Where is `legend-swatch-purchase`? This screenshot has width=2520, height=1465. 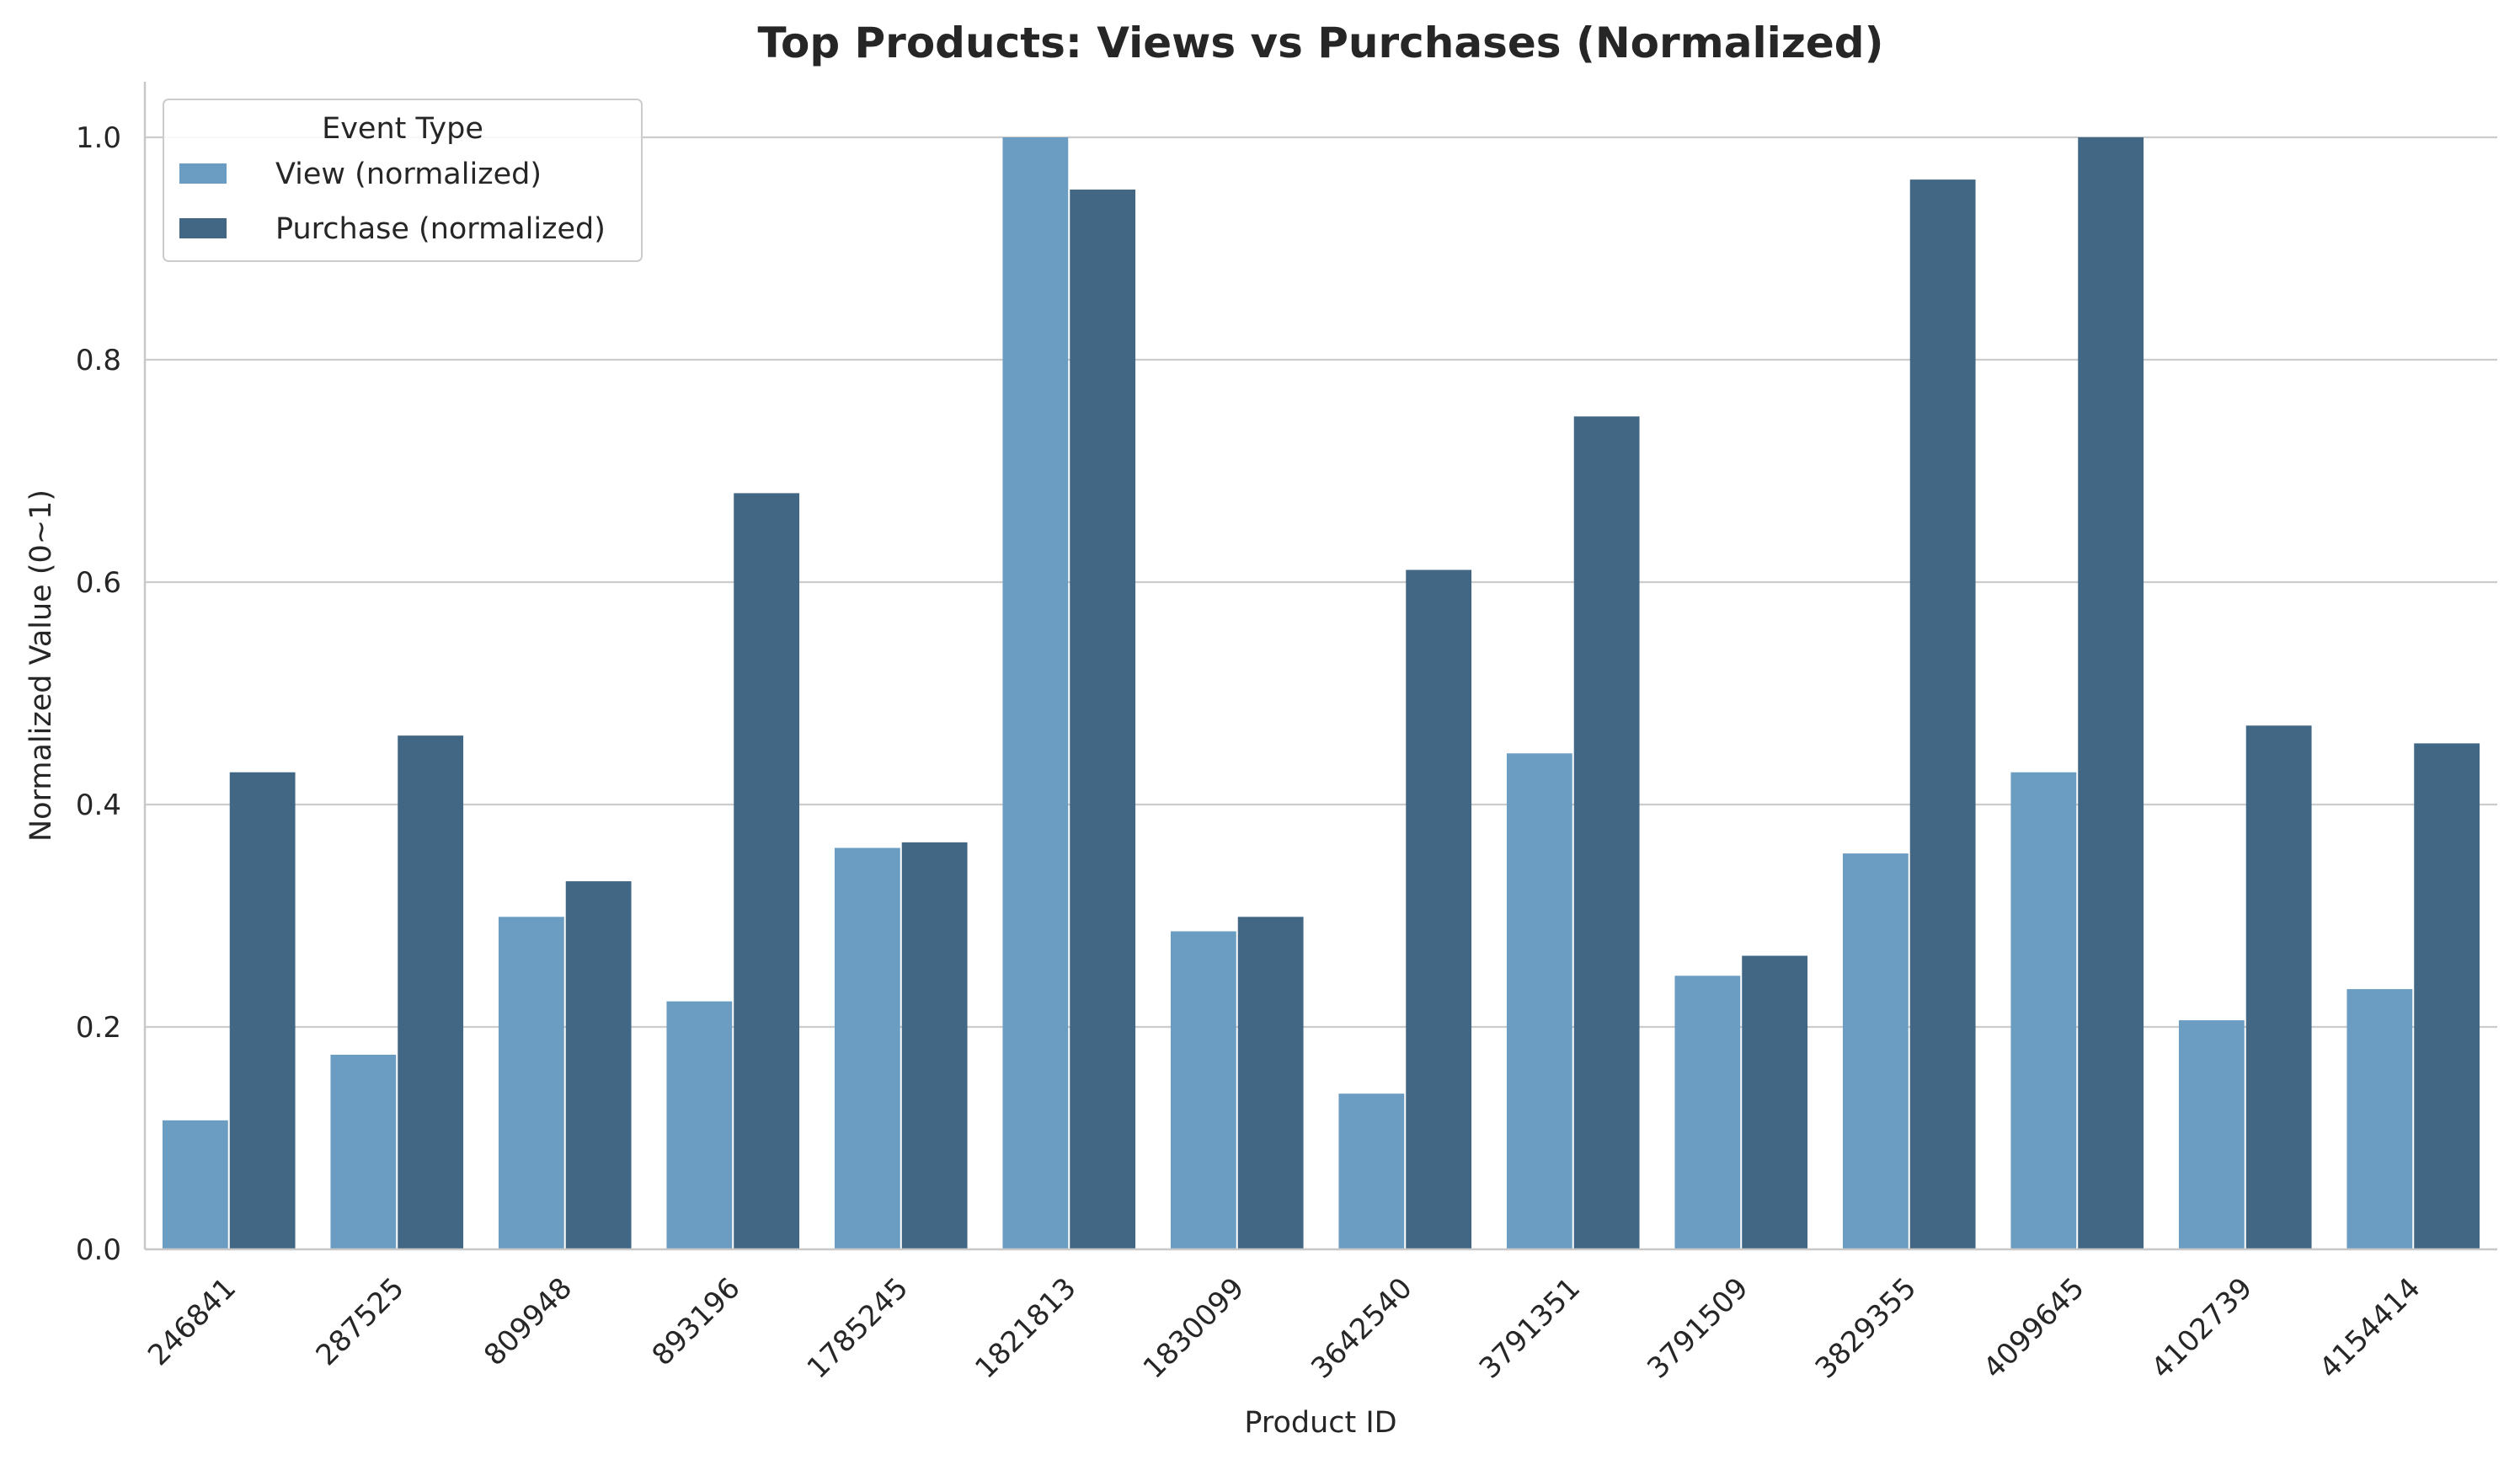
legend-swatch-purchase is located at coordinates (203, 228).